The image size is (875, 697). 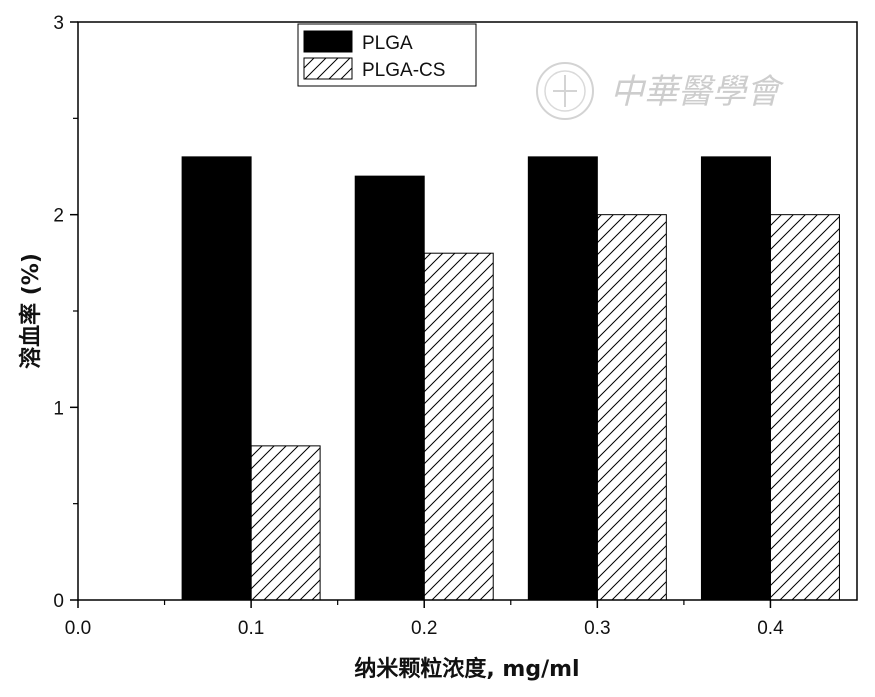 I want to click on legend: PLGA PLGA-CS, so click(x=387, y=55).